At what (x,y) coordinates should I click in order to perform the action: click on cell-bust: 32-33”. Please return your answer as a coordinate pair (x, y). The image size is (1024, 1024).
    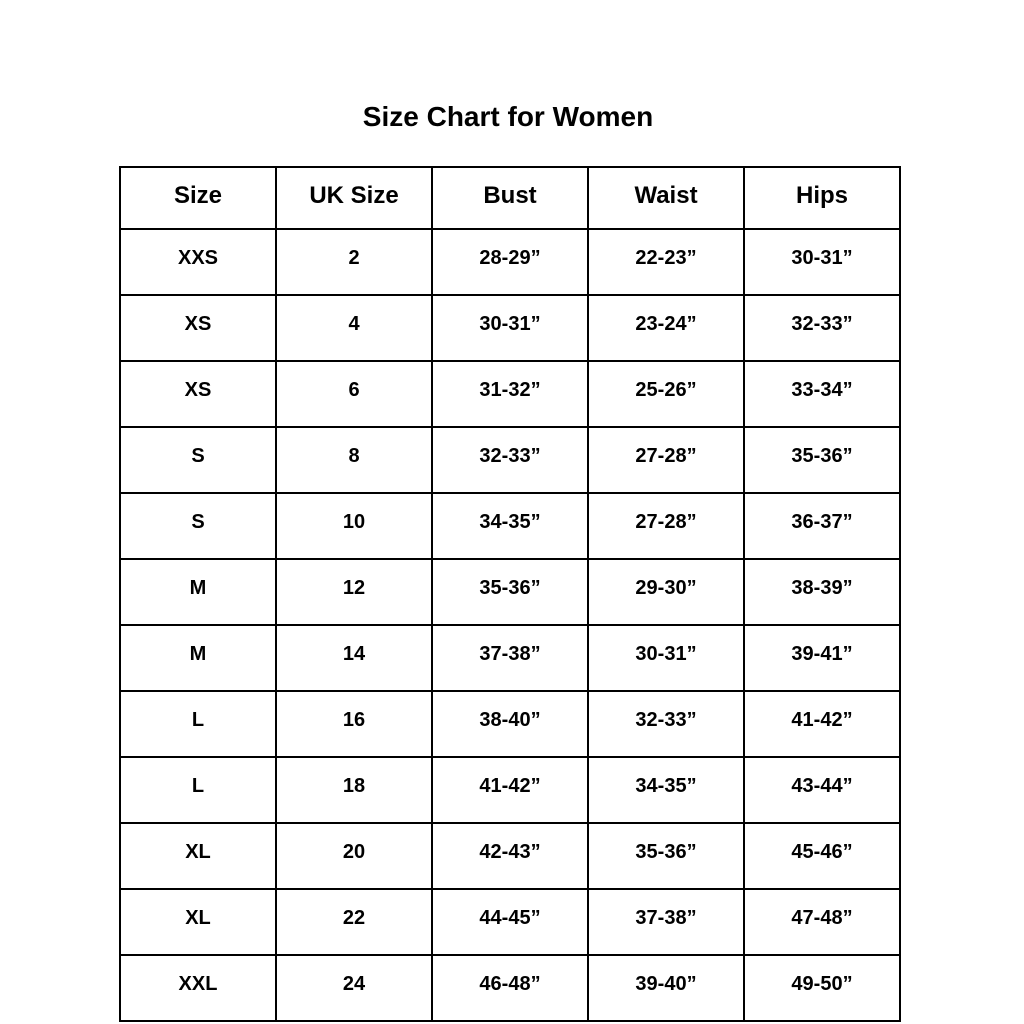
    Looking at the image, I should click on (510, 460).